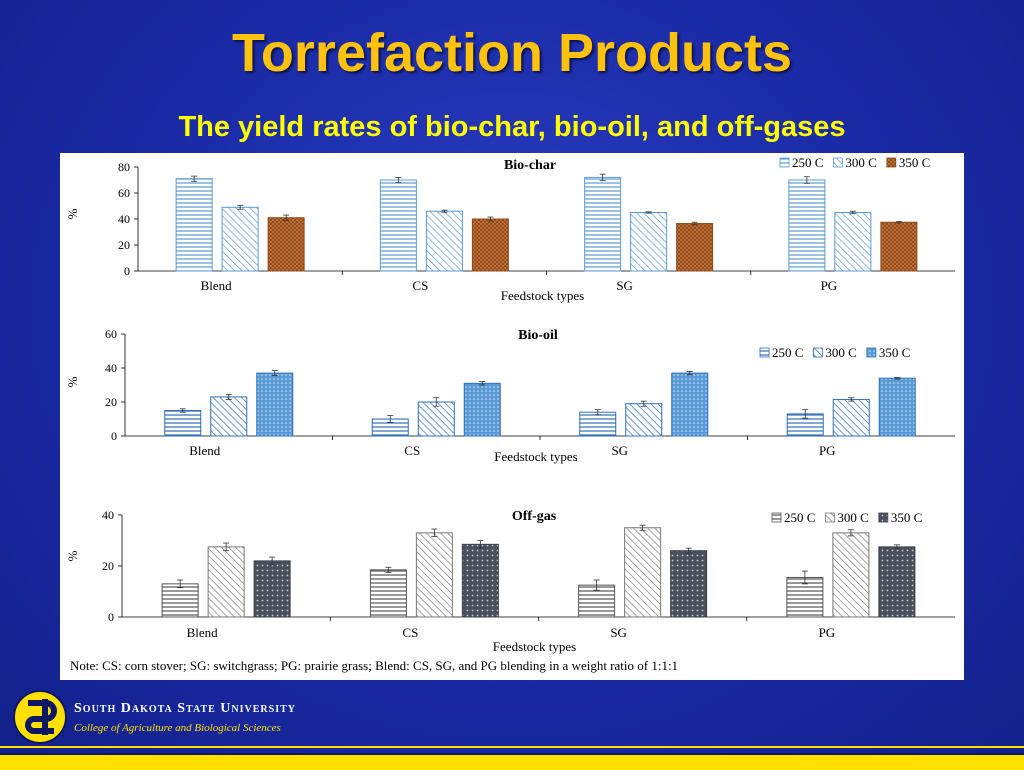 This screenshot has height=770, width=1024. Describe the element at coordinates (512, 53) in the screenshot. I see `slide-title: Torrefaction Products` at that location.